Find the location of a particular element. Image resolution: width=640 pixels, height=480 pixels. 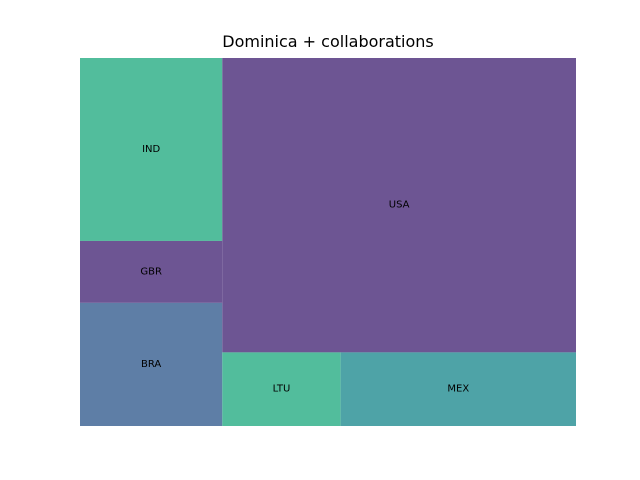

tile-label-ind: IND is located at coordinates (151, 149).